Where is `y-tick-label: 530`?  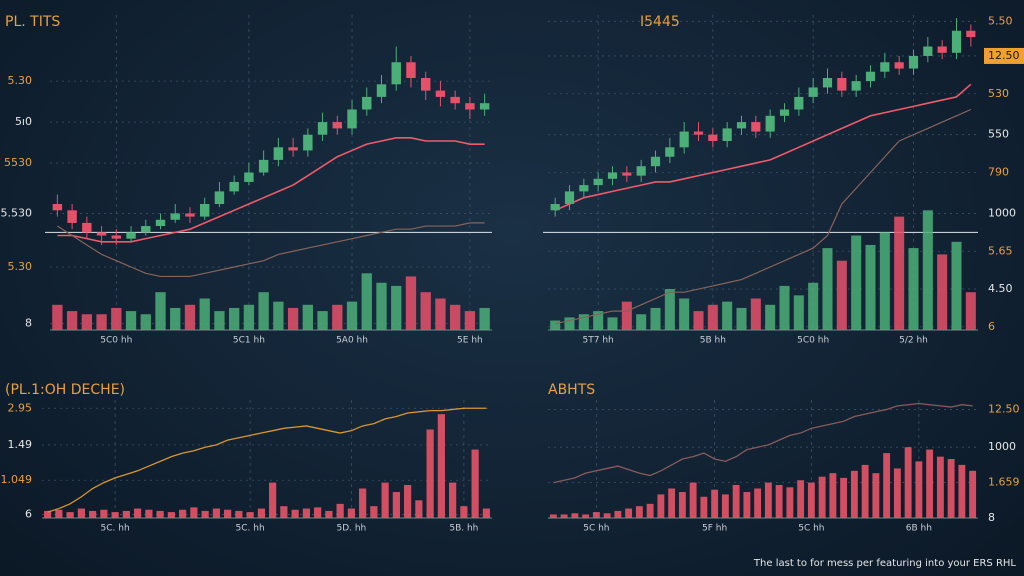 y-tick-label: 530 is located at coordinates (998, 93).